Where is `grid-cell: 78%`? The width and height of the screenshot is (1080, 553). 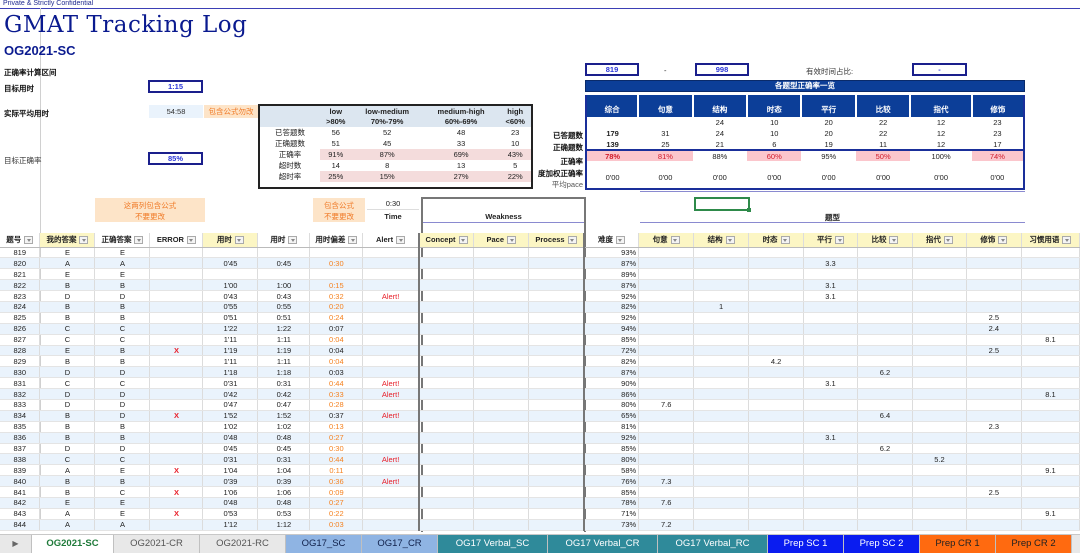 grid-cell: 78% is located at coordinates (611, 503).